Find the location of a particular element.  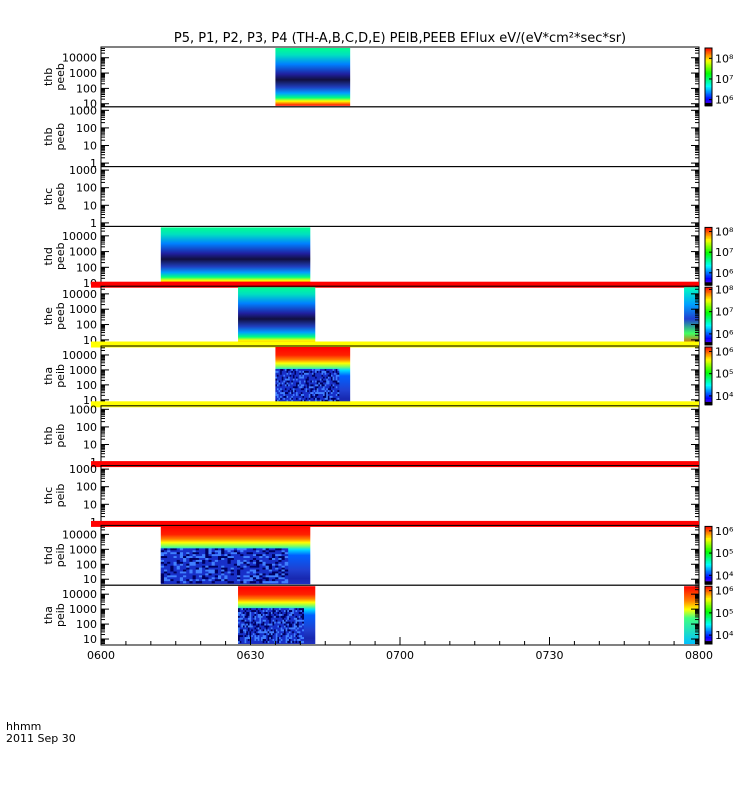

y-tick-label: 1000 is located at coordinates (83, 252).